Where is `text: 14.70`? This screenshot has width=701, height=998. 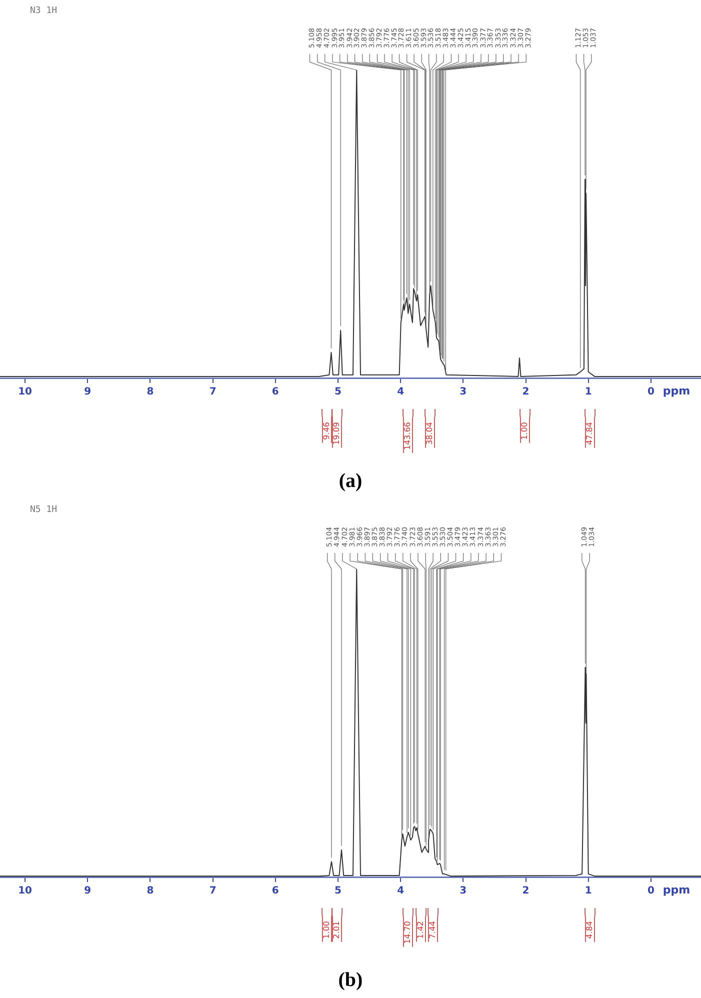 text: 14.70 is located at coordinates (407, 932).